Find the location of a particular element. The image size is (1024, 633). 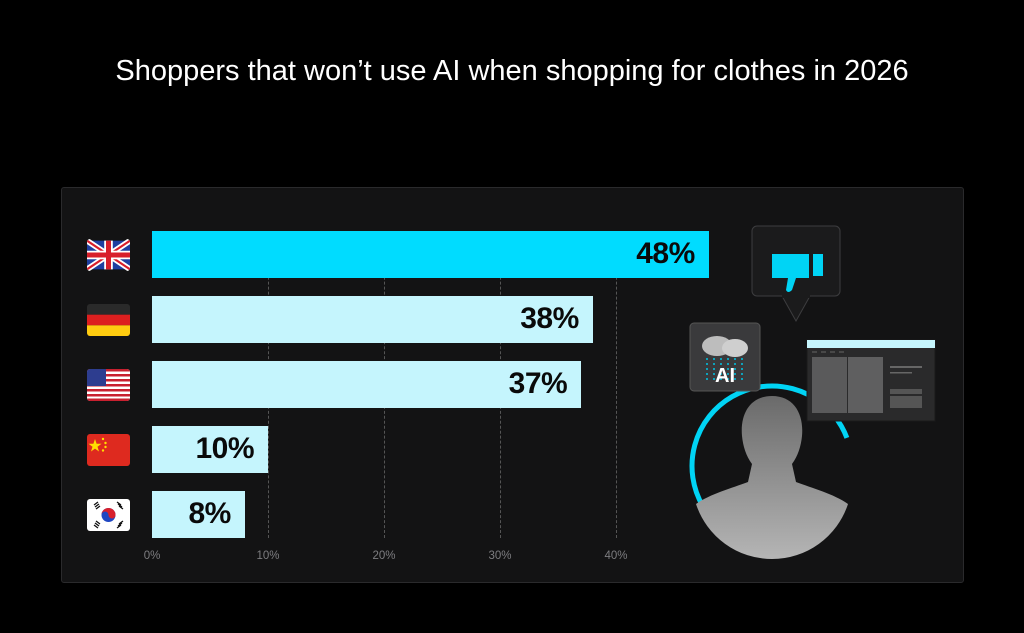

data-label: 8% is located at coordinates (209, 513).